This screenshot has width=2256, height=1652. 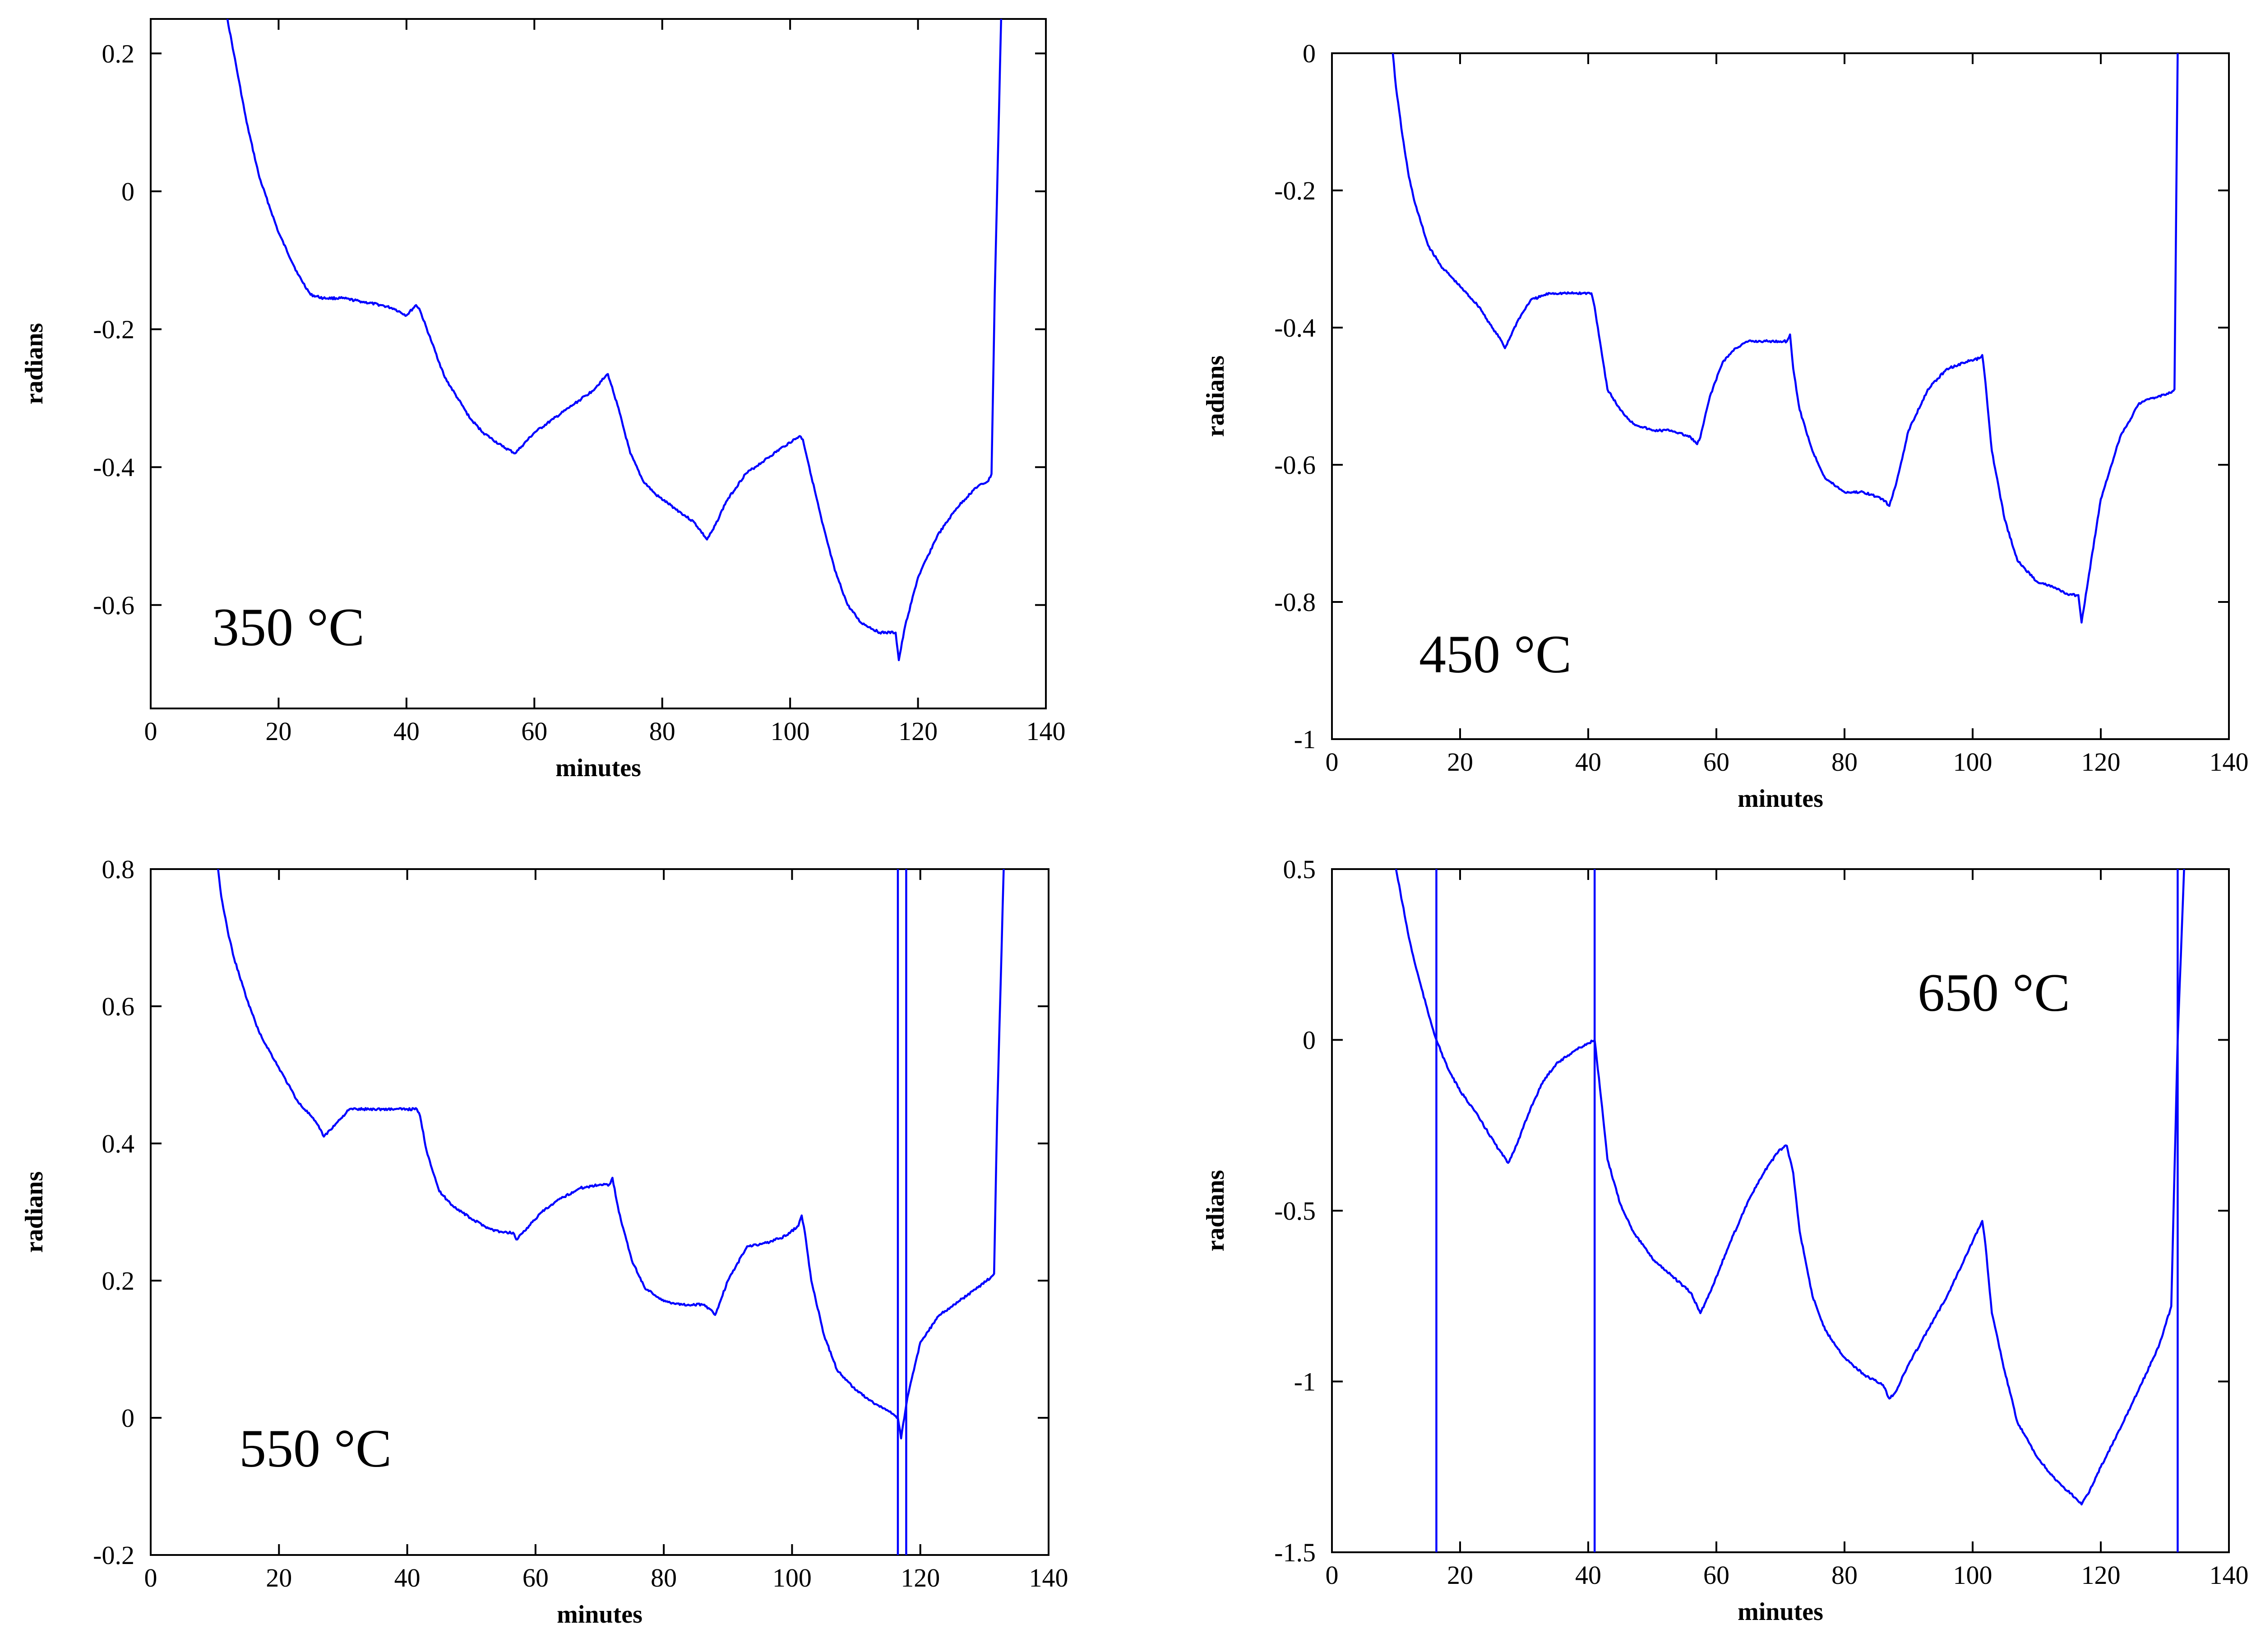 I want to click on y-tick-label: 0.8, so click(x=119, y=869).